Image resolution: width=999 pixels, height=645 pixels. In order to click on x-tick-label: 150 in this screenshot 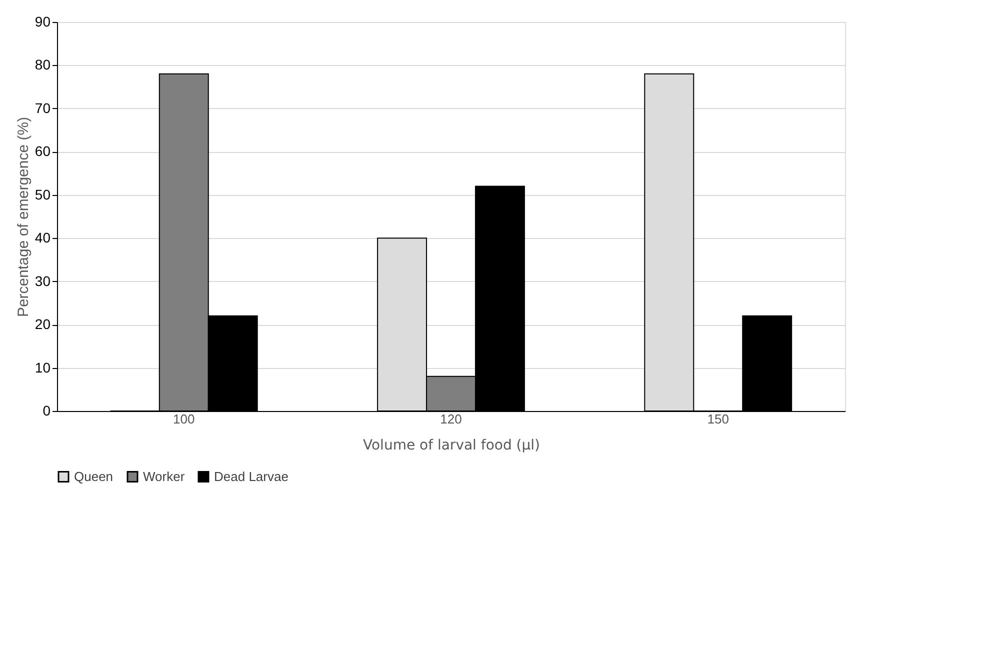, I will do `click(718, 419)`.